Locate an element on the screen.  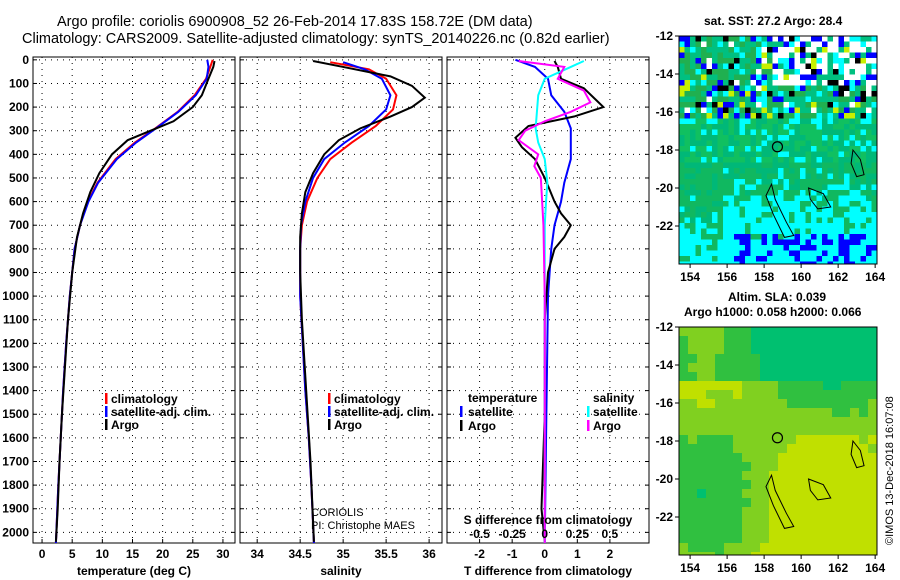
x-tick-label: 34 is located at coordinates (258, 554).